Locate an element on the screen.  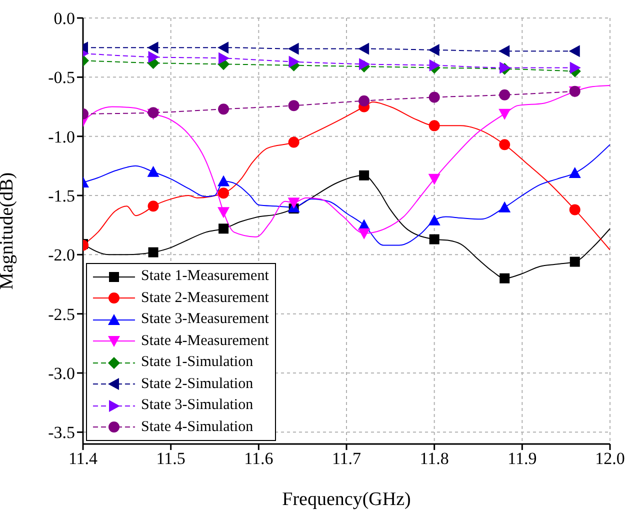
x-tick-label: 12.0 is located at coordinates (610, 458).